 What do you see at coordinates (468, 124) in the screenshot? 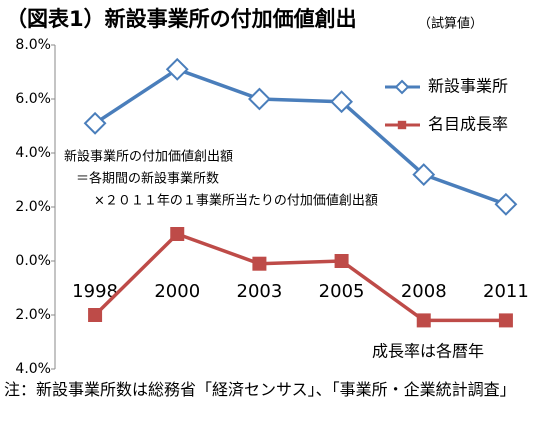
I see `legend-label: 名目成長率` at bounding box center [468, 124].